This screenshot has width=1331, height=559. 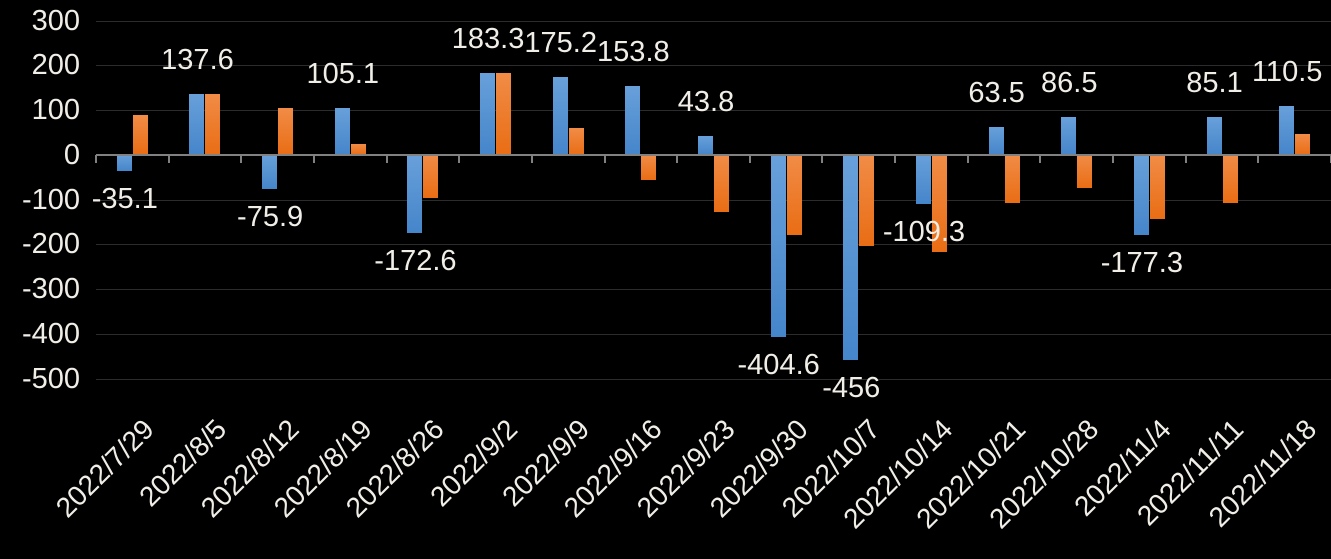 I want to click on y-axis-tick-label: 200, so click(x=55, y=65).